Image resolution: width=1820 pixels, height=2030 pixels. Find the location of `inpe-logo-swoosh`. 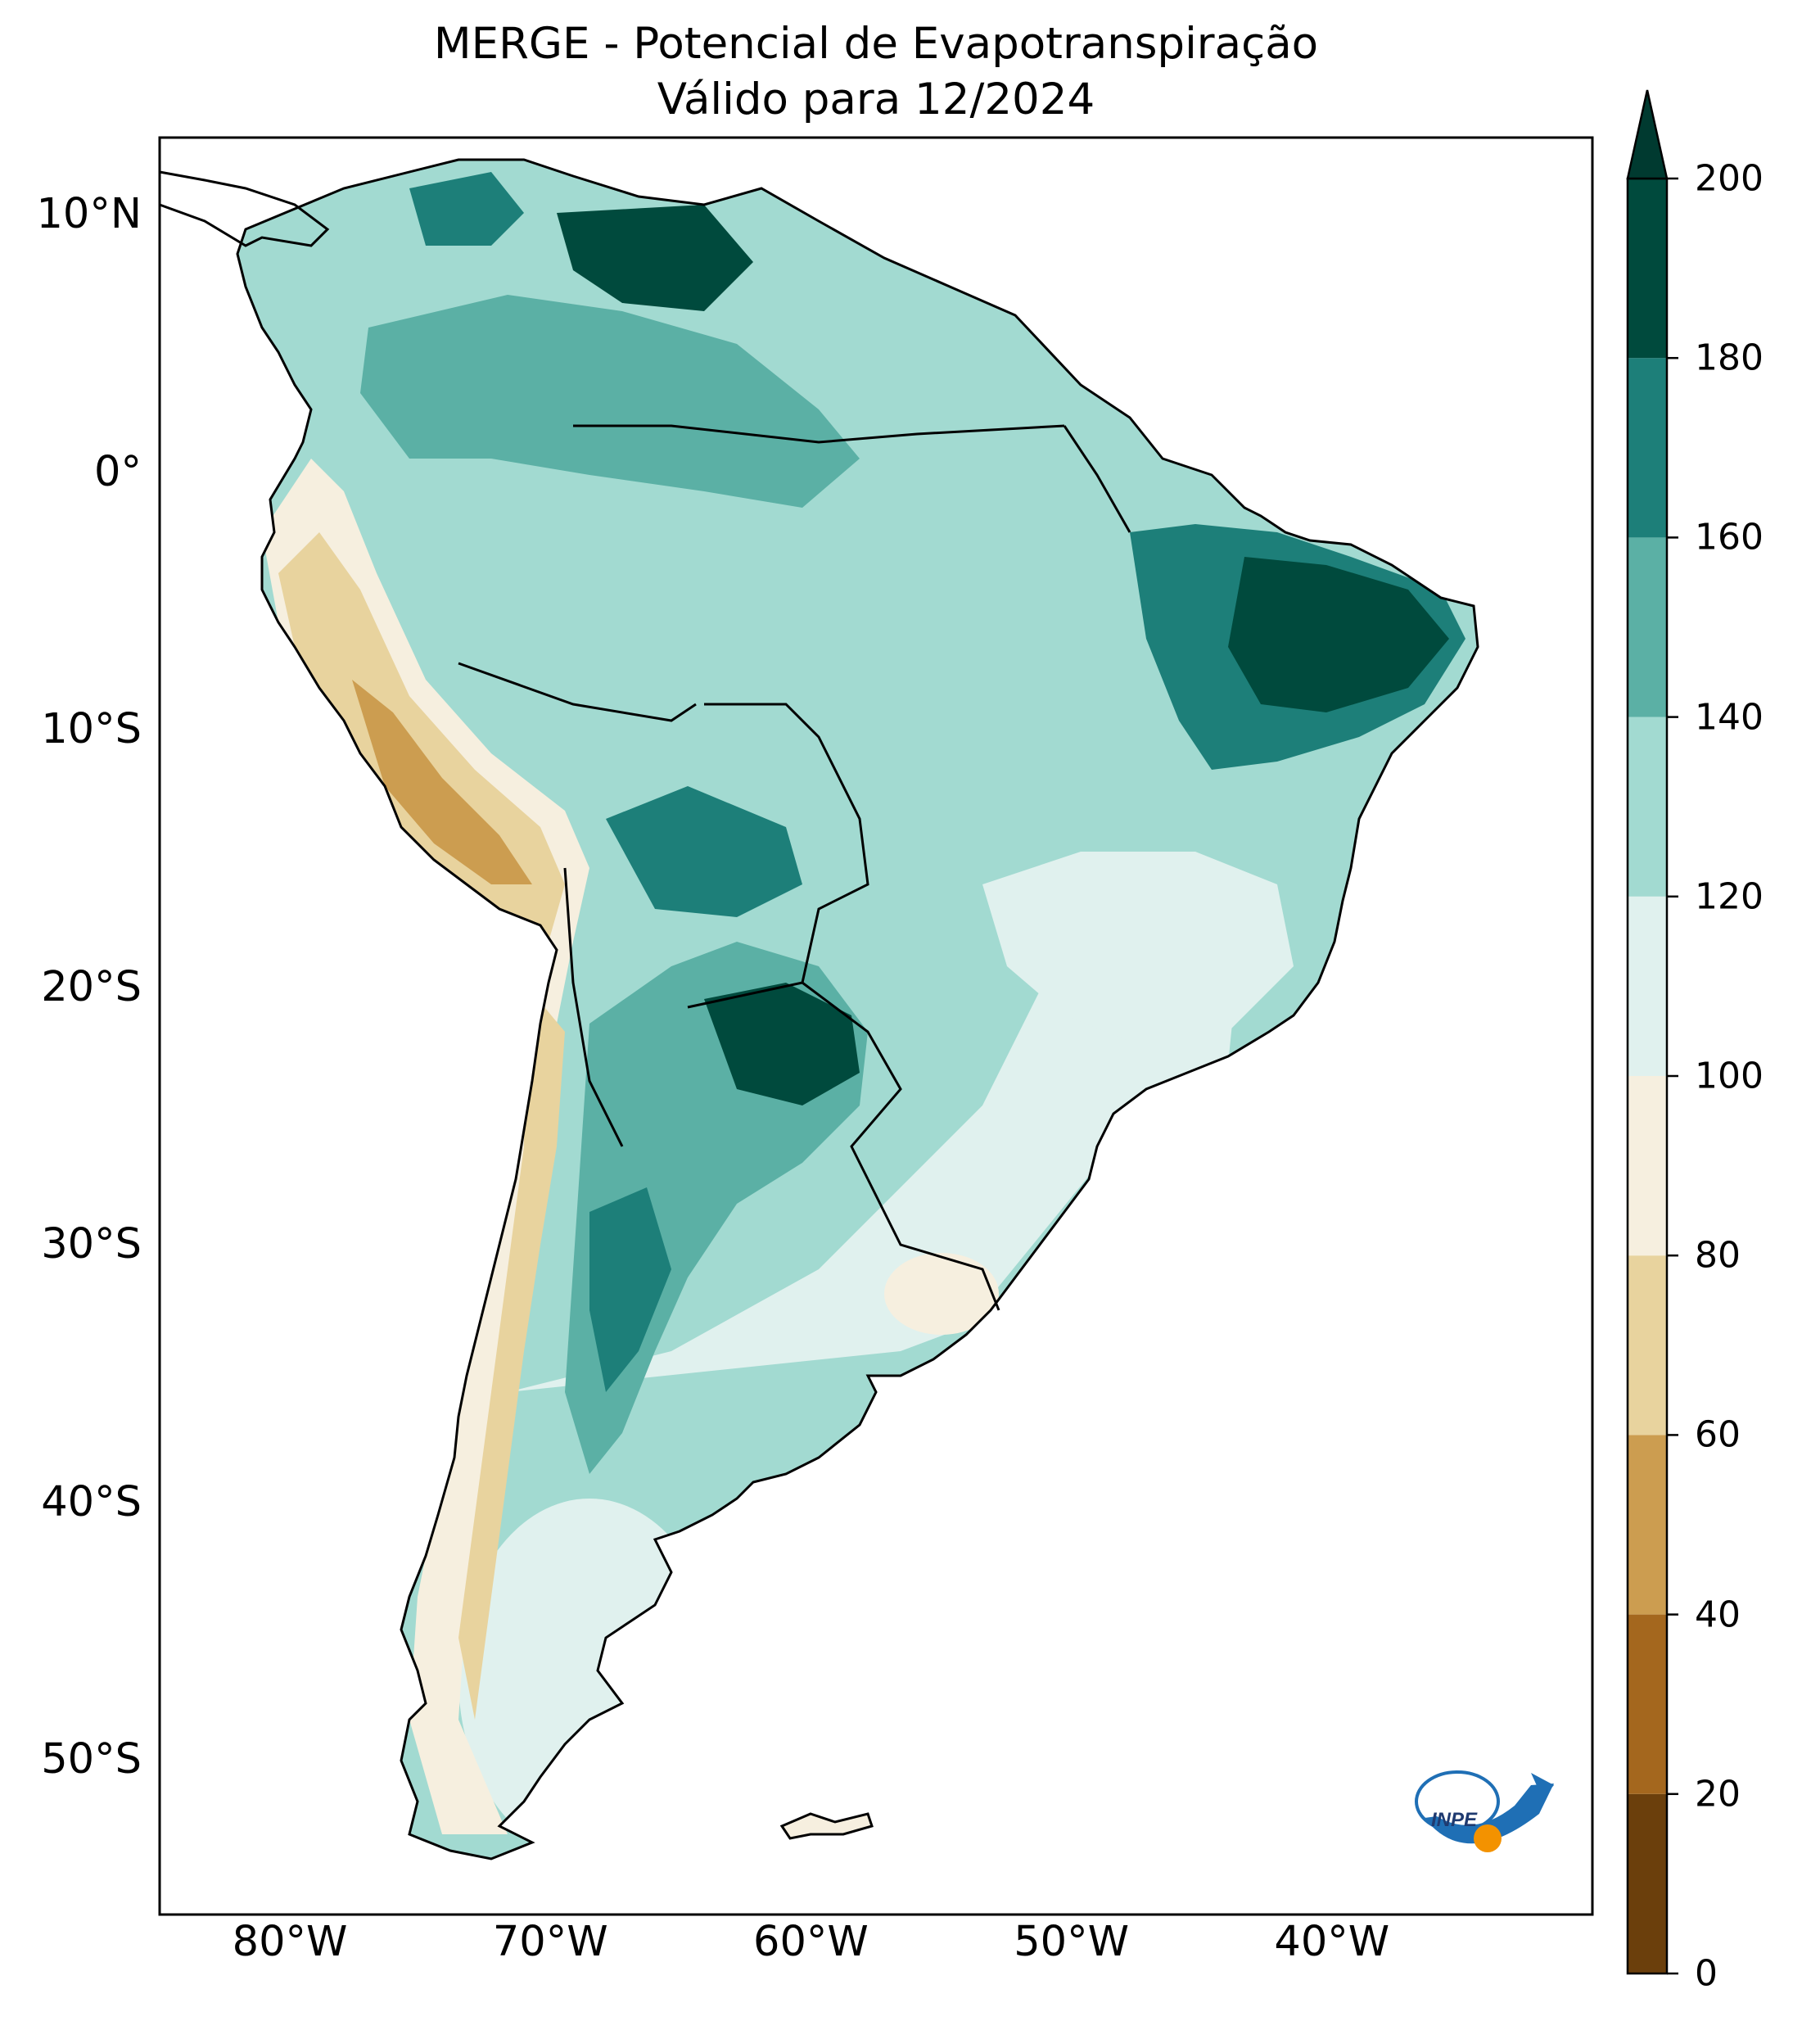

inpe-logo-swoosh is located at coordinates (1489, 1814).